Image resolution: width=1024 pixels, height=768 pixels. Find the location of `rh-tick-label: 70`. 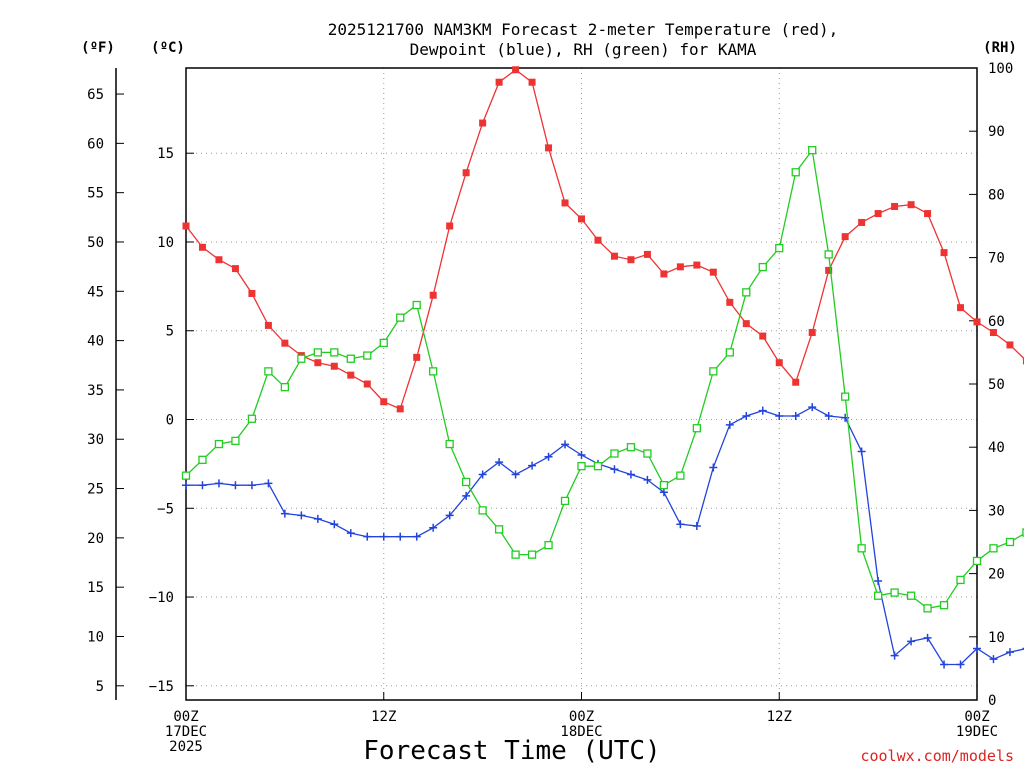

rh-tick-label: 70 is located at coordinates (996, 259).